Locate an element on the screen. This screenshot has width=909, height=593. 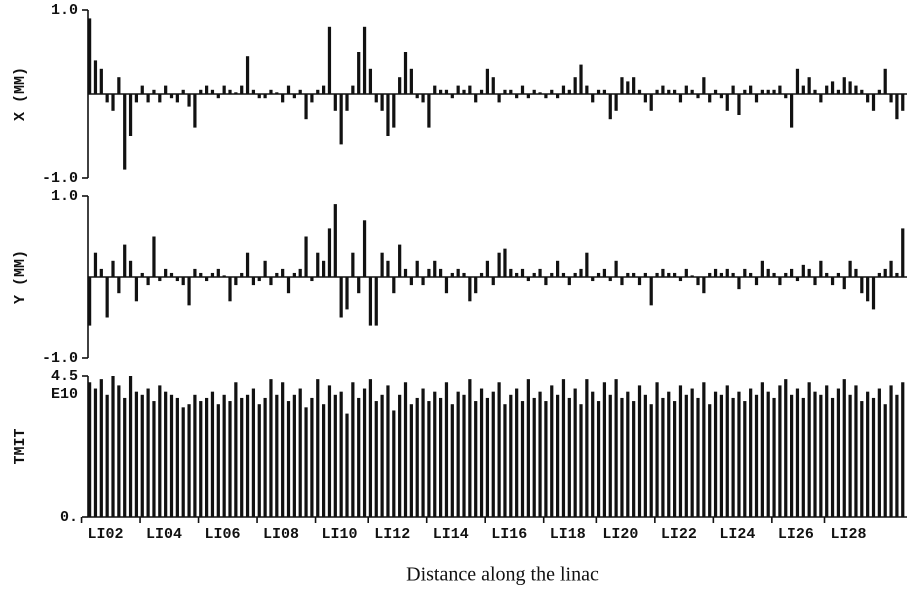
x-axis-label: Distance along the linac is located at coordinates (502, 575).